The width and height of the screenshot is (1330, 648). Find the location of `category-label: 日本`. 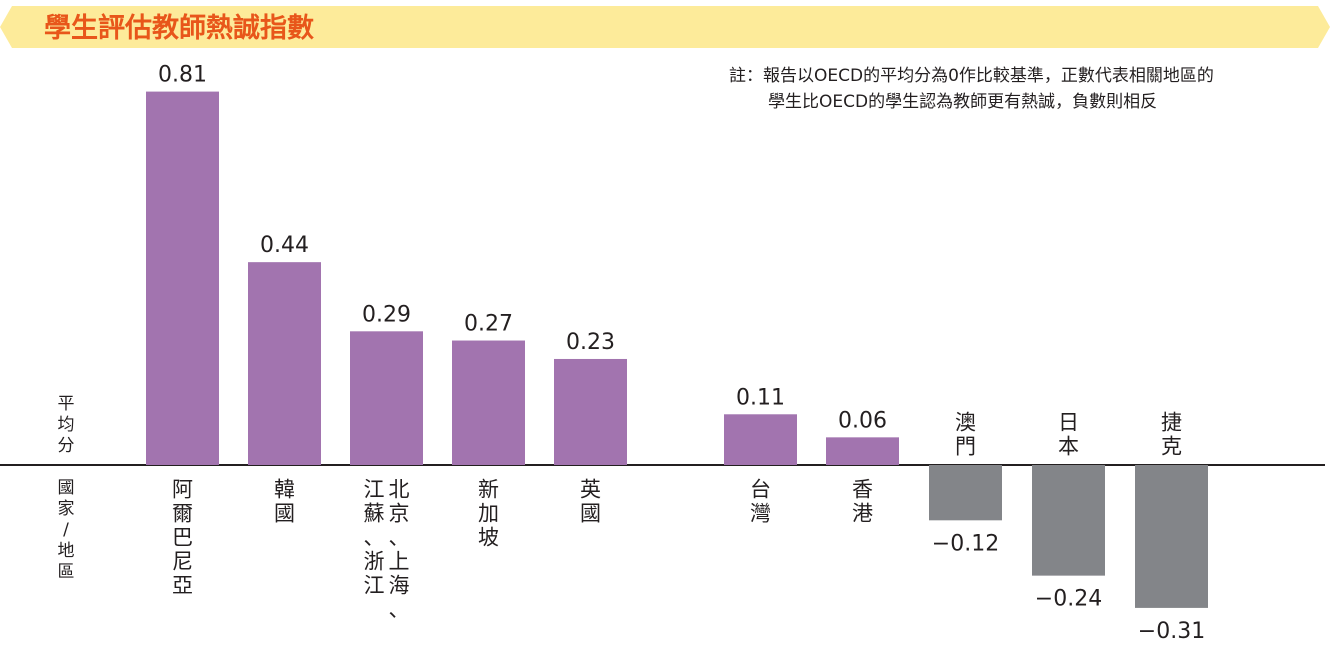

category-label: 日本 is located at coordinates (1068, 434).